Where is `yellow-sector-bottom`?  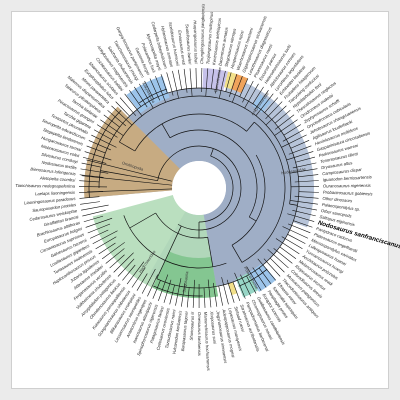 yellow-sector-bottom is located at coordinates (233, 288).